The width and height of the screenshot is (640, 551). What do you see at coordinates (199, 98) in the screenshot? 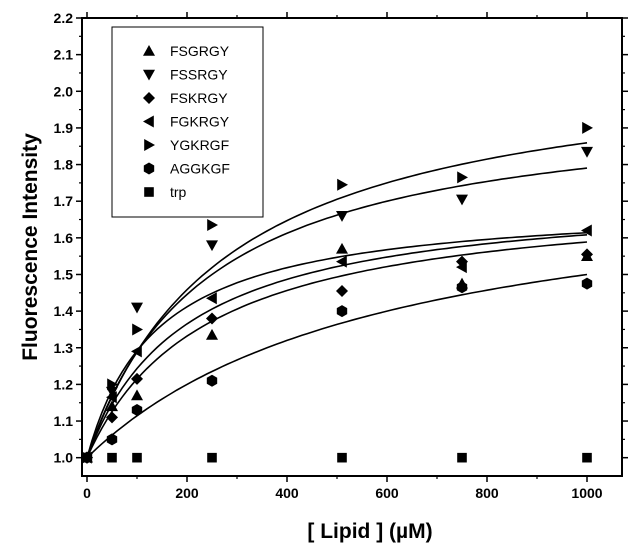
I see `legend-label: FSKRGY` at bounding box center [199, 98].